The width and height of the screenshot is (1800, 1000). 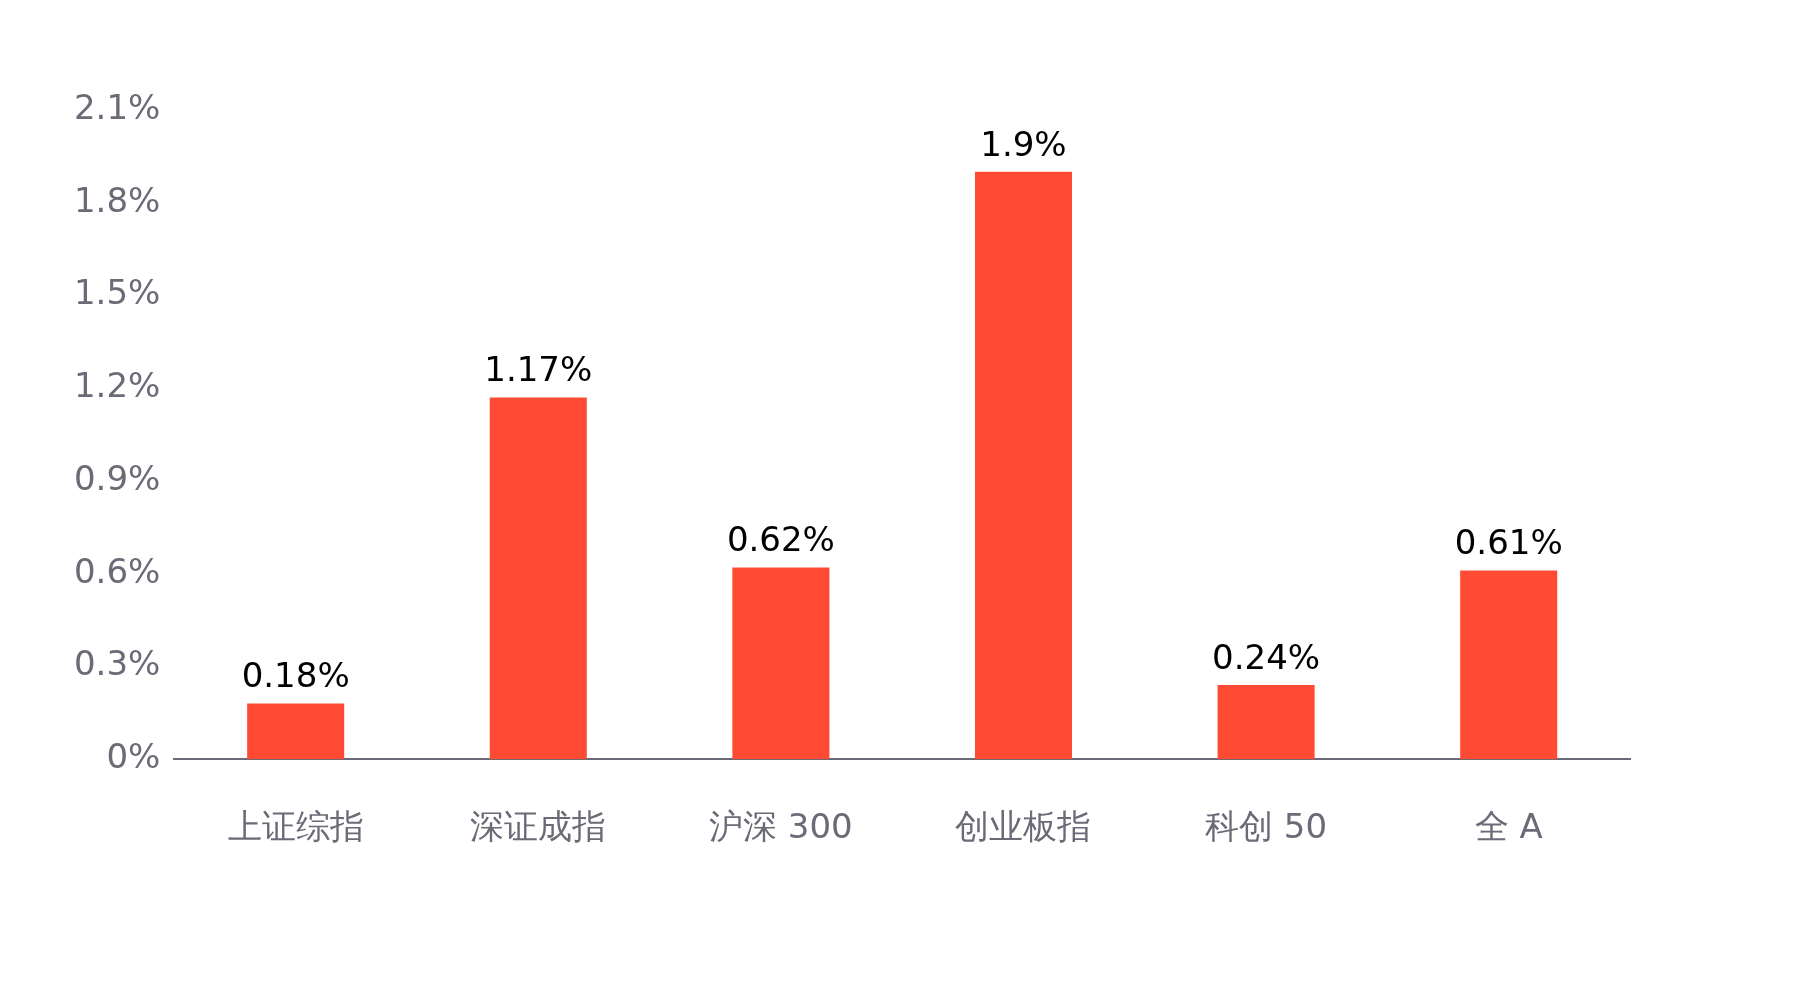 I want to click on y-tick-label: 1.8%, so click(x=117, y=199).